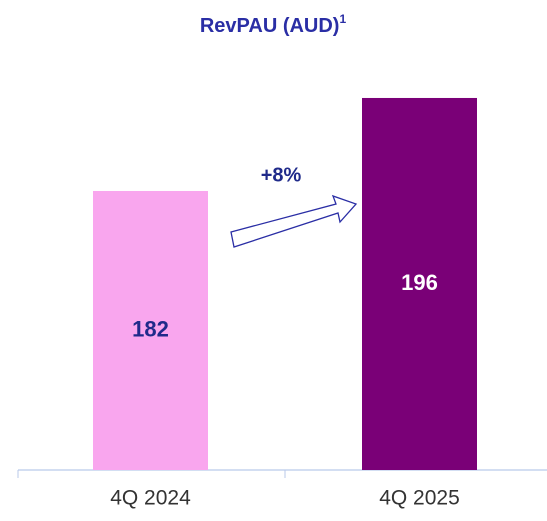 The width and height of the screenshot is (547, 521). I want to click on title-superscript: 1, so click(342, 19).